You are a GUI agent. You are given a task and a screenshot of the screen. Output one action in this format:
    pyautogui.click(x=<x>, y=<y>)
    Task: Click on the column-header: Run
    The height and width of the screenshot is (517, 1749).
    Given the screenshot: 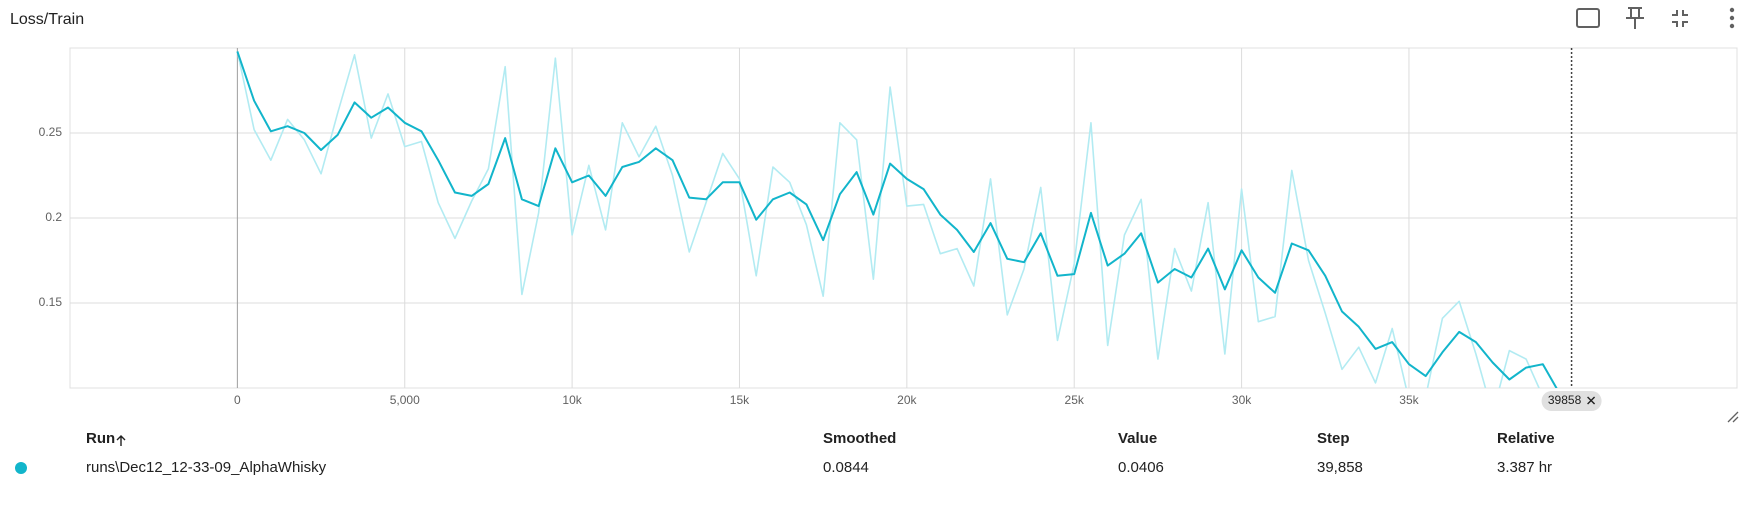 What is the action you would take?
    pyautogui.click(x=101, y=438)
    